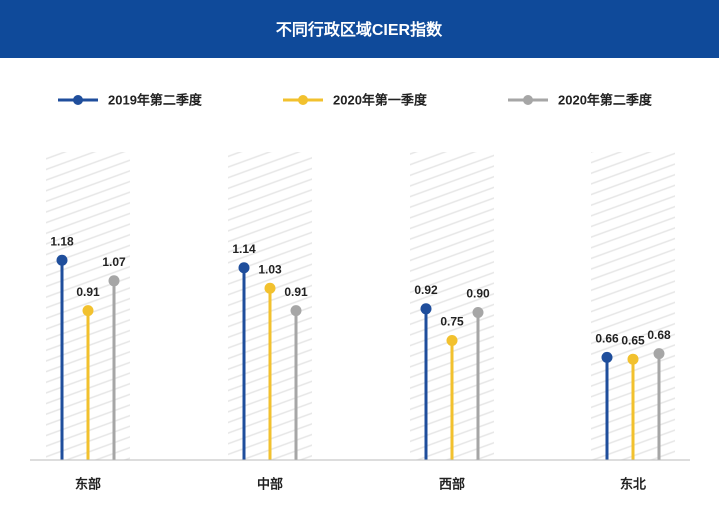 This screenshot has width=719, height=507. I want to click on value-label: 1.03, so click(270, 269).